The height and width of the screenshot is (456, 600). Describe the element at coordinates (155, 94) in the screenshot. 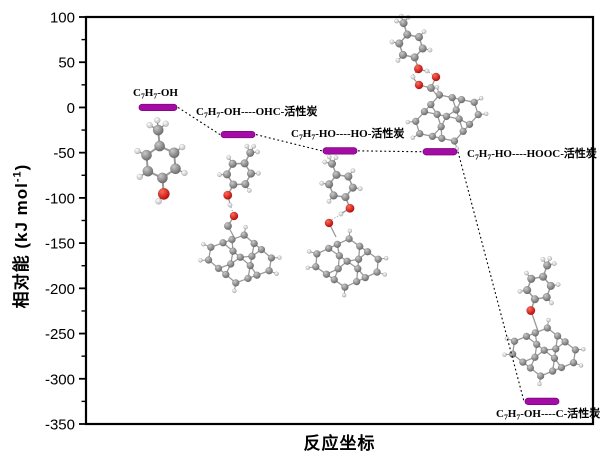

I see `level-label-reactant-C7H7-OH: C7H7-OH` at that location.